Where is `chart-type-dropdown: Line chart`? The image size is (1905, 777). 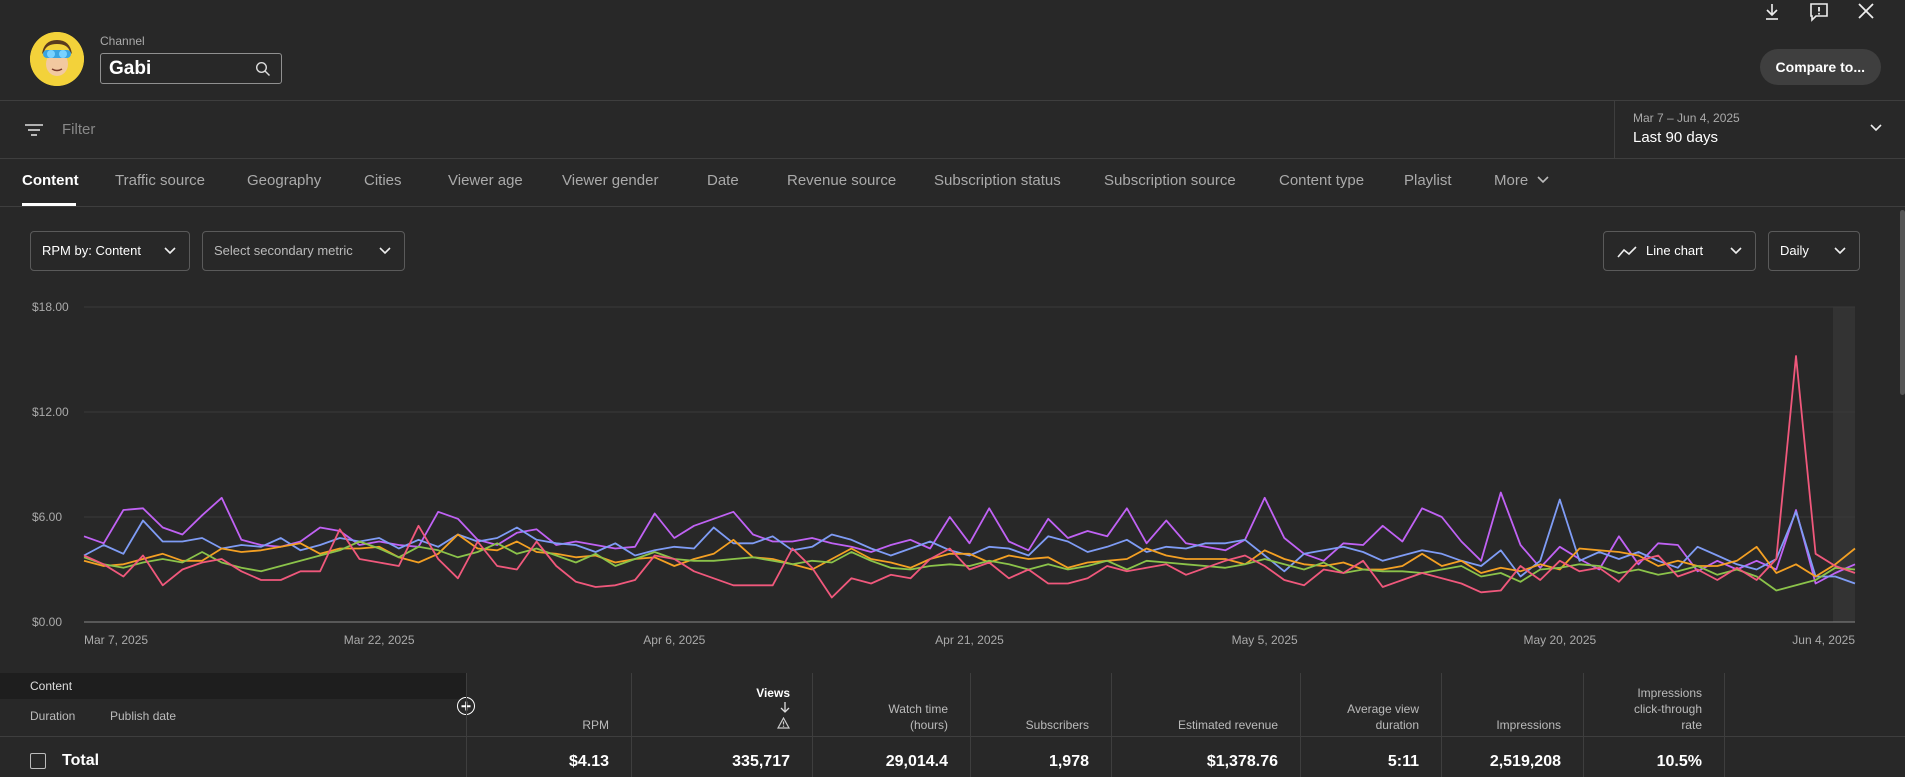
chart-type-dropdown: Line chart is located at coordinates (1679, 251).